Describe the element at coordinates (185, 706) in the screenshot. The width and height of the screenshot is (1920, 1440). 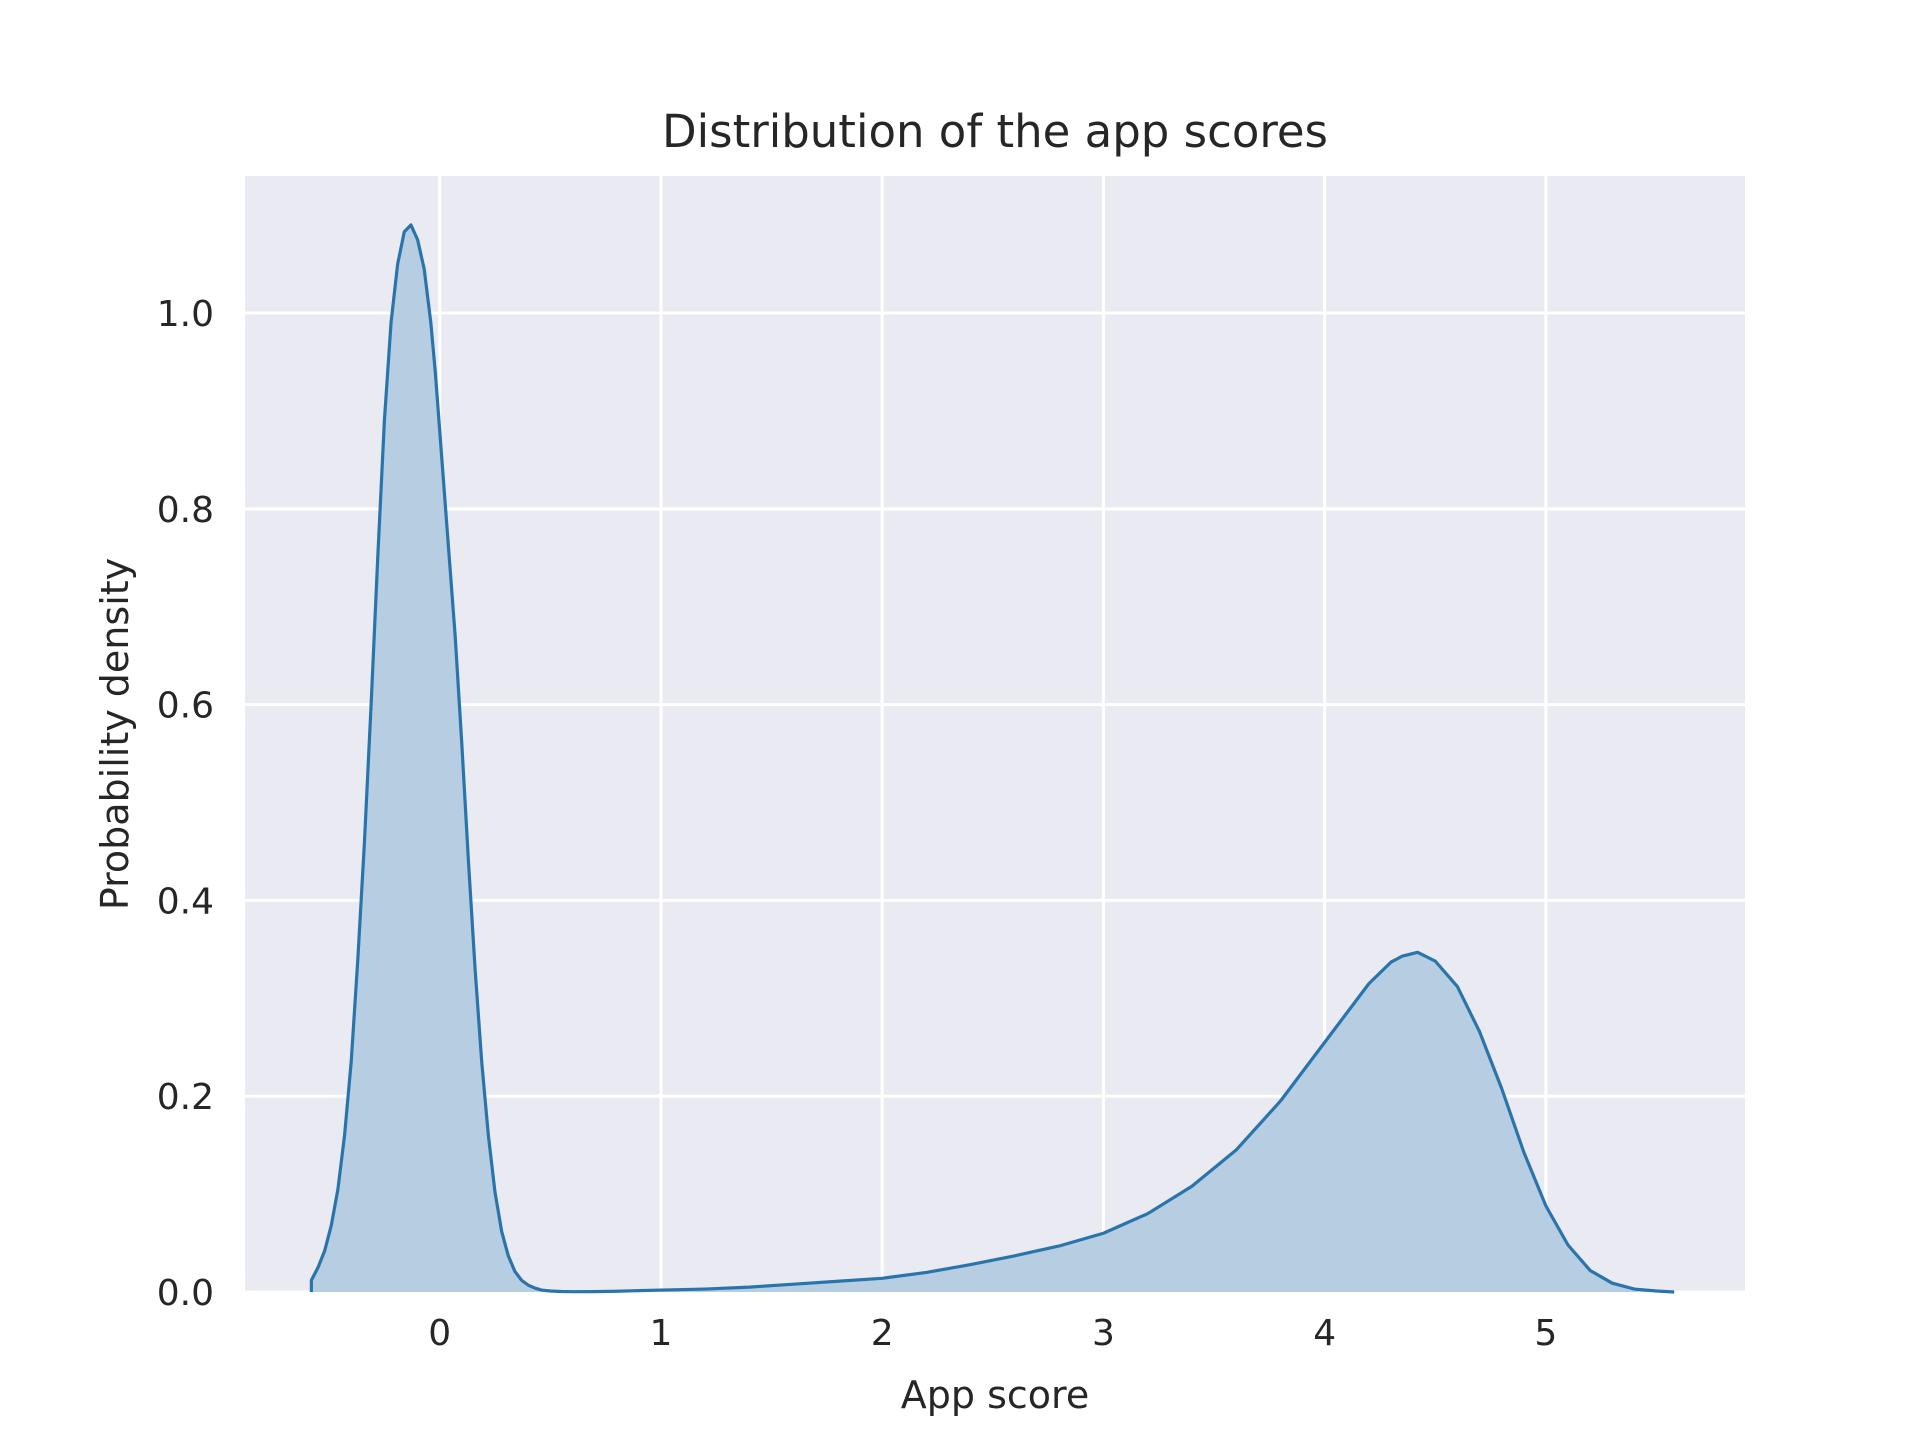
I see `y-tick-label: 0.6` at that location.